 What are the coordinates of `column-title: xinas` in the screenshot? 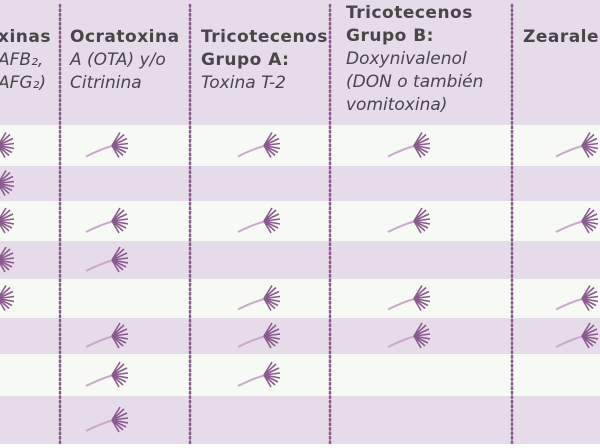 It's located at (25, 37).